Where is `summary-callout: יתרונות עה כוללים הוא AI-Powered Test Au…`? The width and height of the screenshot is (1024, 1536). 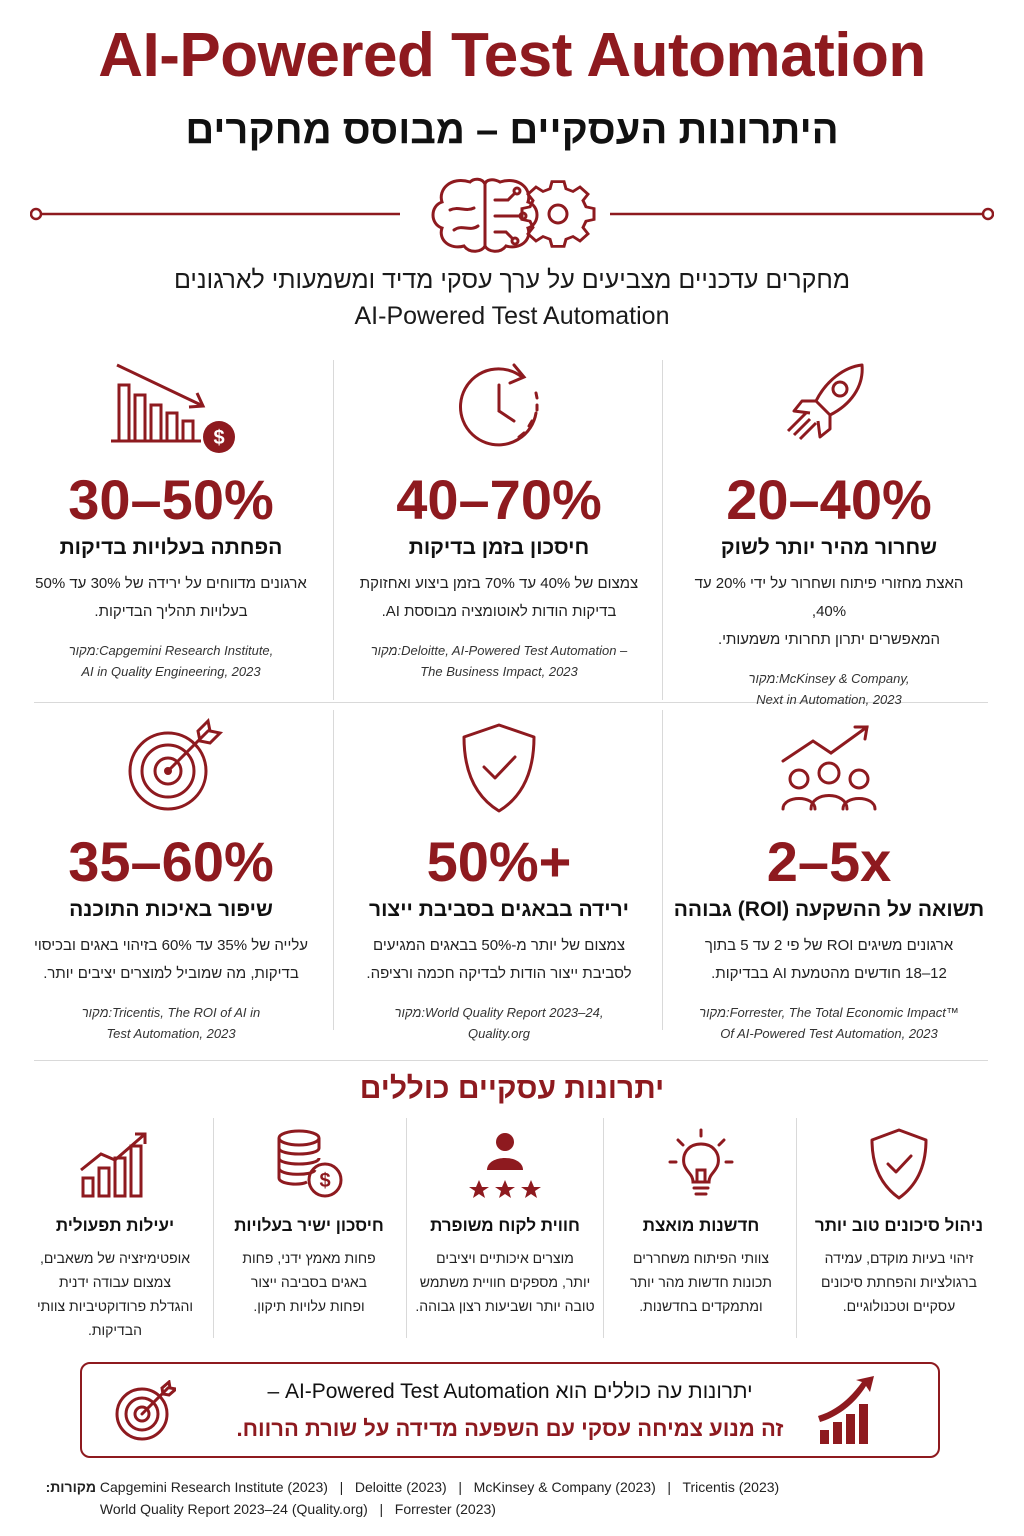
summary-callout: יתרונות עה כוללים הוא AI-Powered Test Au… is located at coordinates (510, 1410).